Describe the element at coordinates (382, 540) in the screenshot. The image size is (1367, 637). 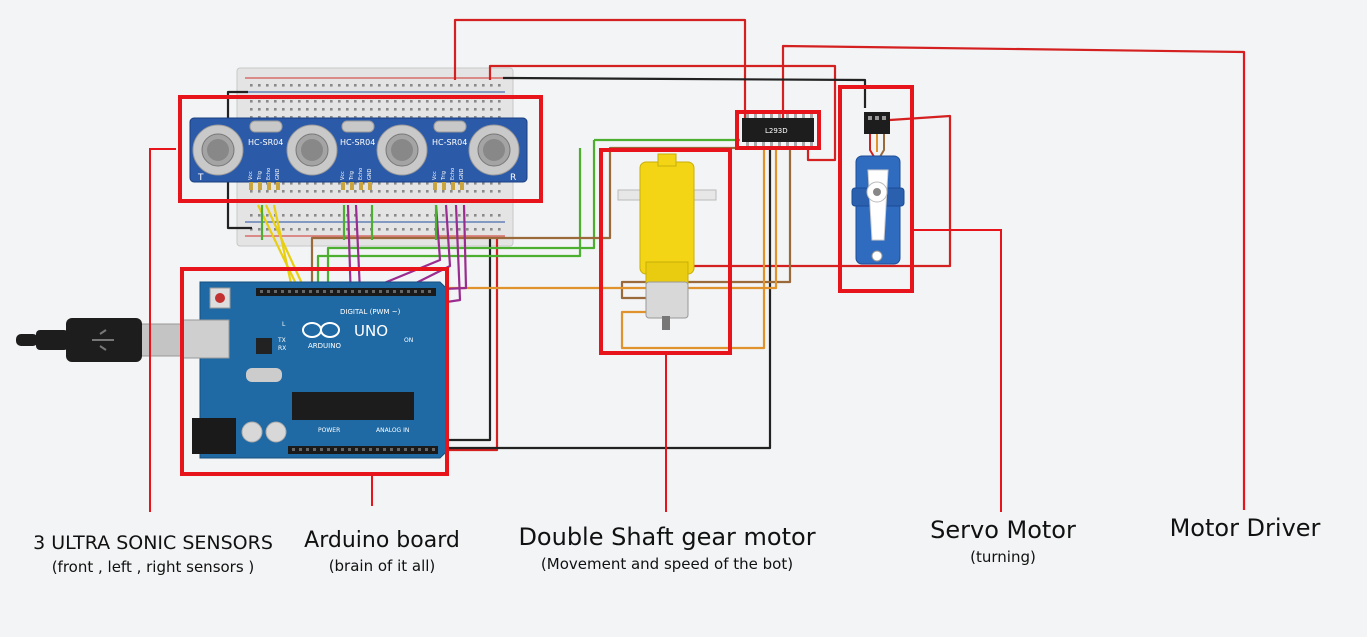
I see `caption-arduino-title: Arduino board` at that location.